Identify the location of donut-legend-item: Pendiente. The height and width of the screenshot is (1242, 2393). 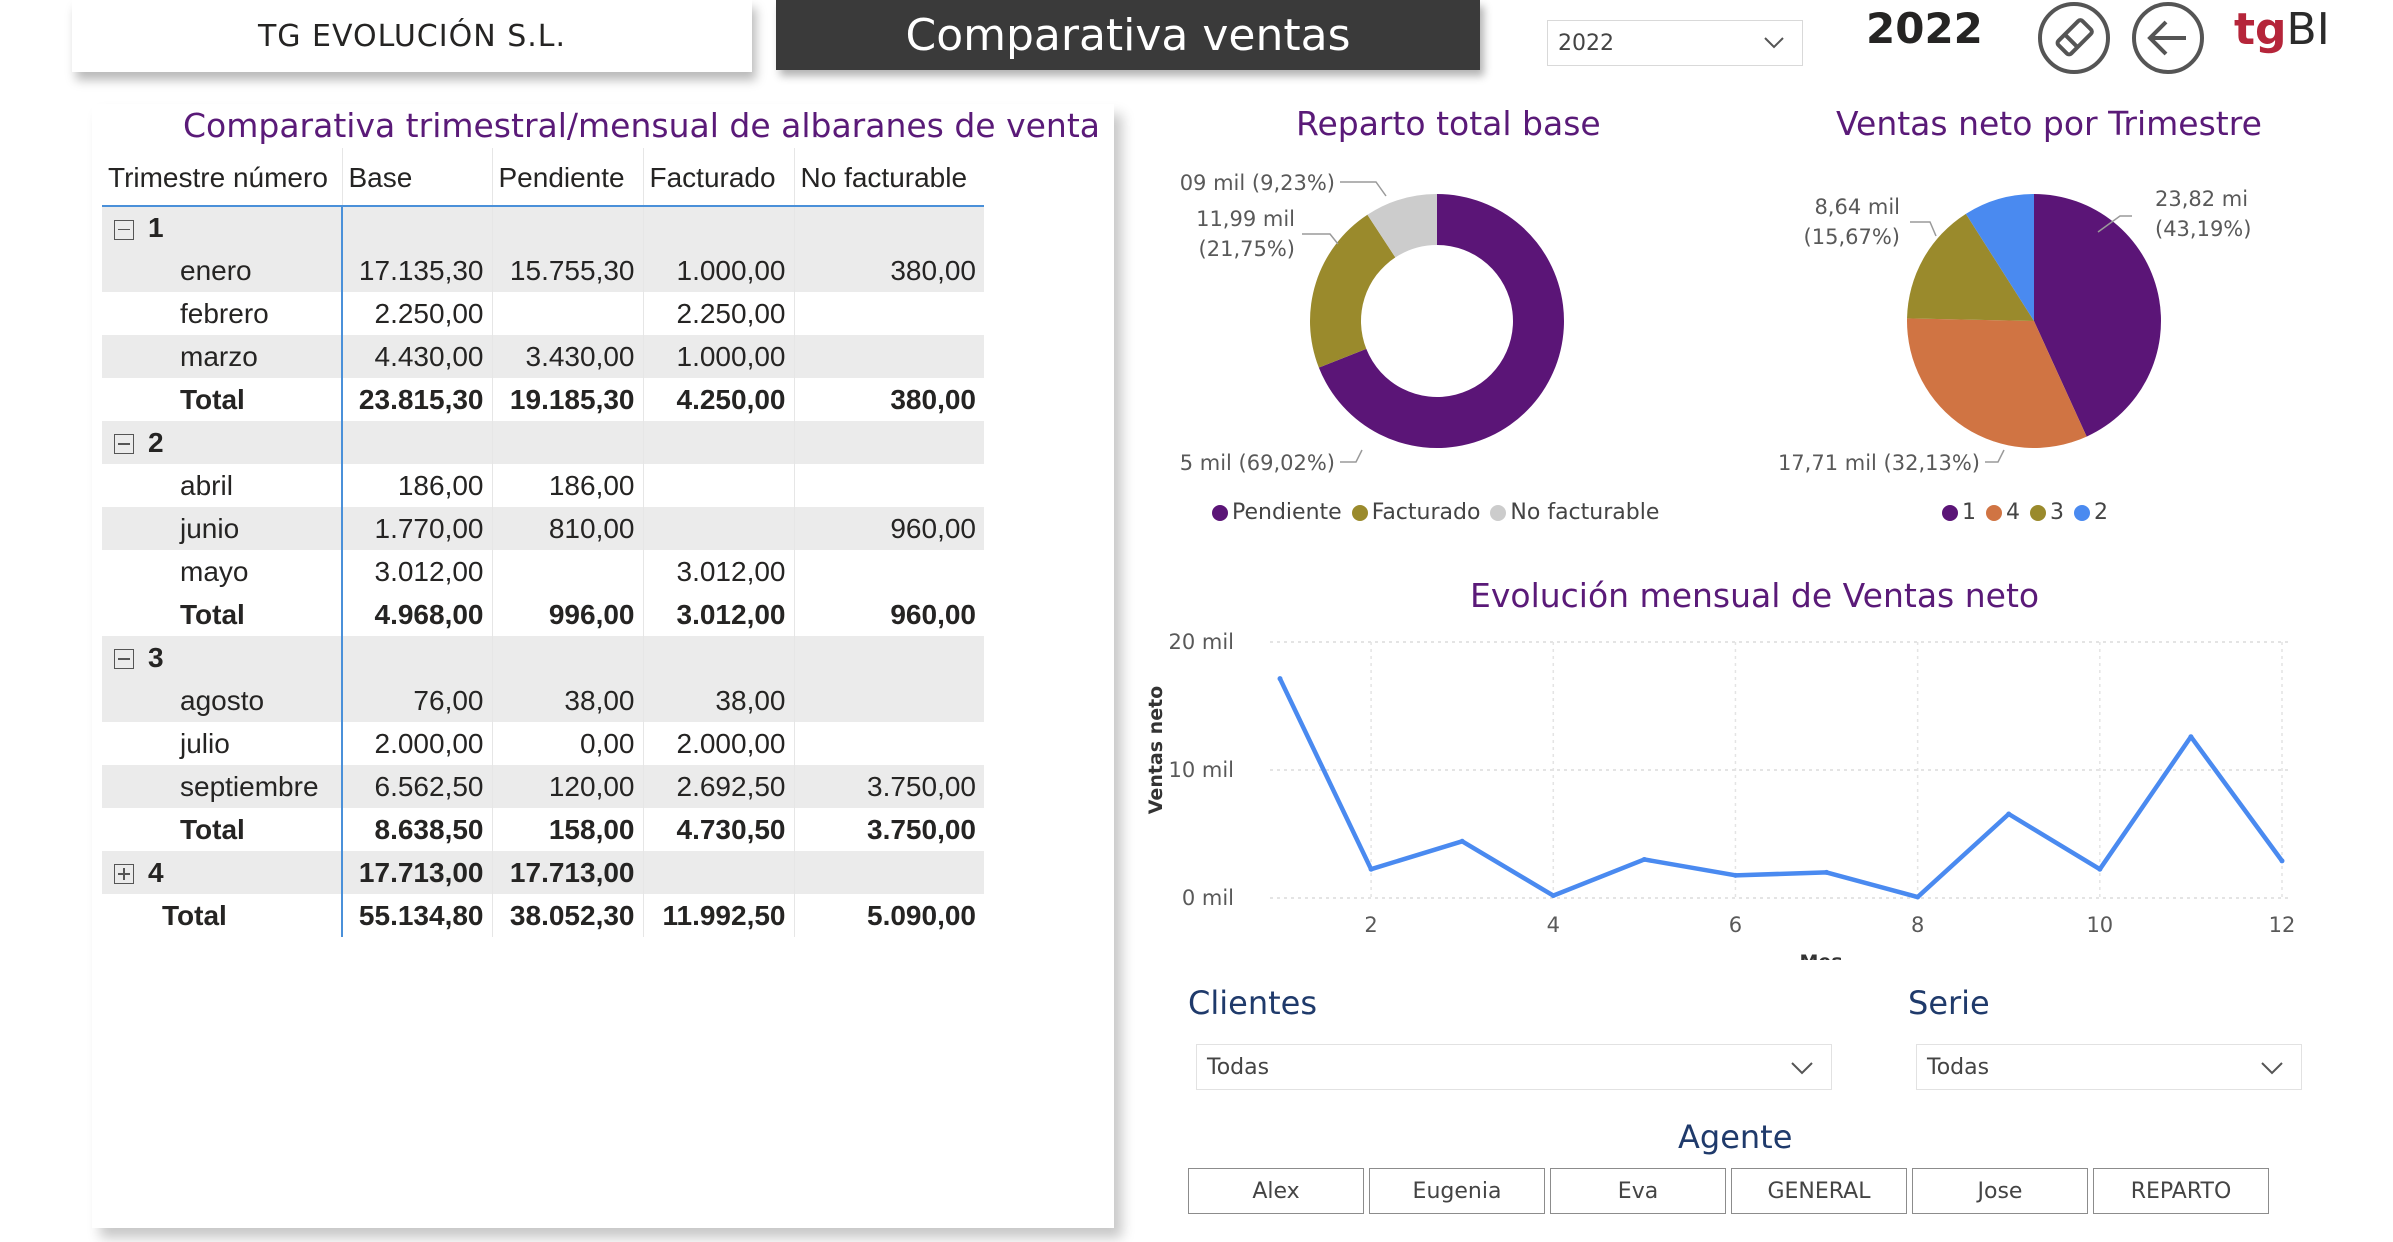
(1277, 512).